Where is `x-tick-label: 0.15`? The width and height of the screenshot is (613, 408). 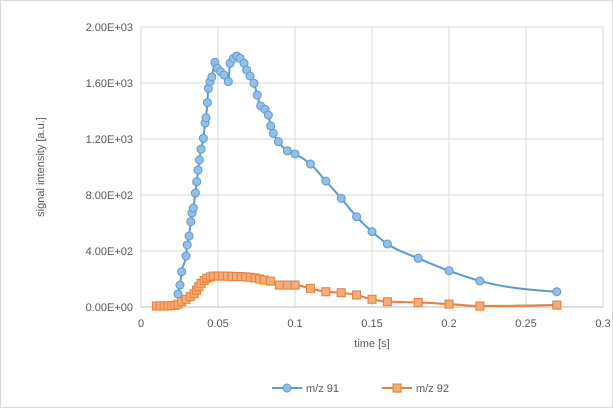
x-tick-label: 0.15 is located at coordinates (372, 324).